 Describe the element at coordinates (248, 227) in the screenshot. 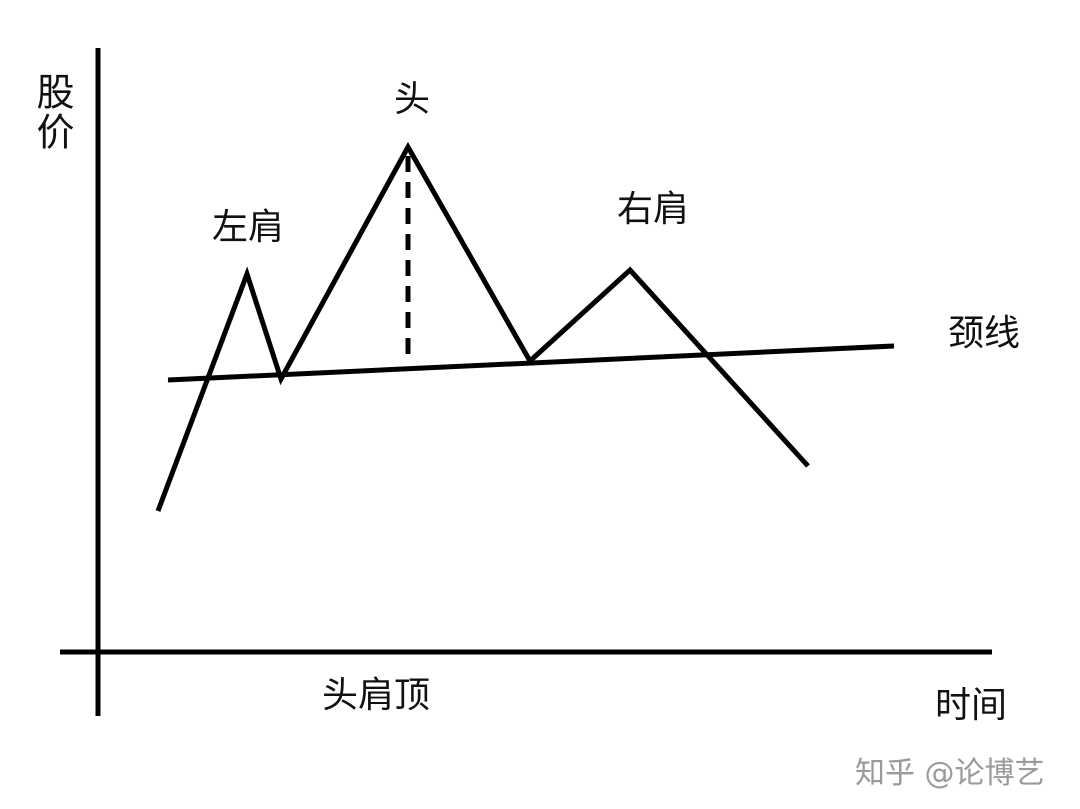

I see `left-shoulder-label: 左肩` at that location.